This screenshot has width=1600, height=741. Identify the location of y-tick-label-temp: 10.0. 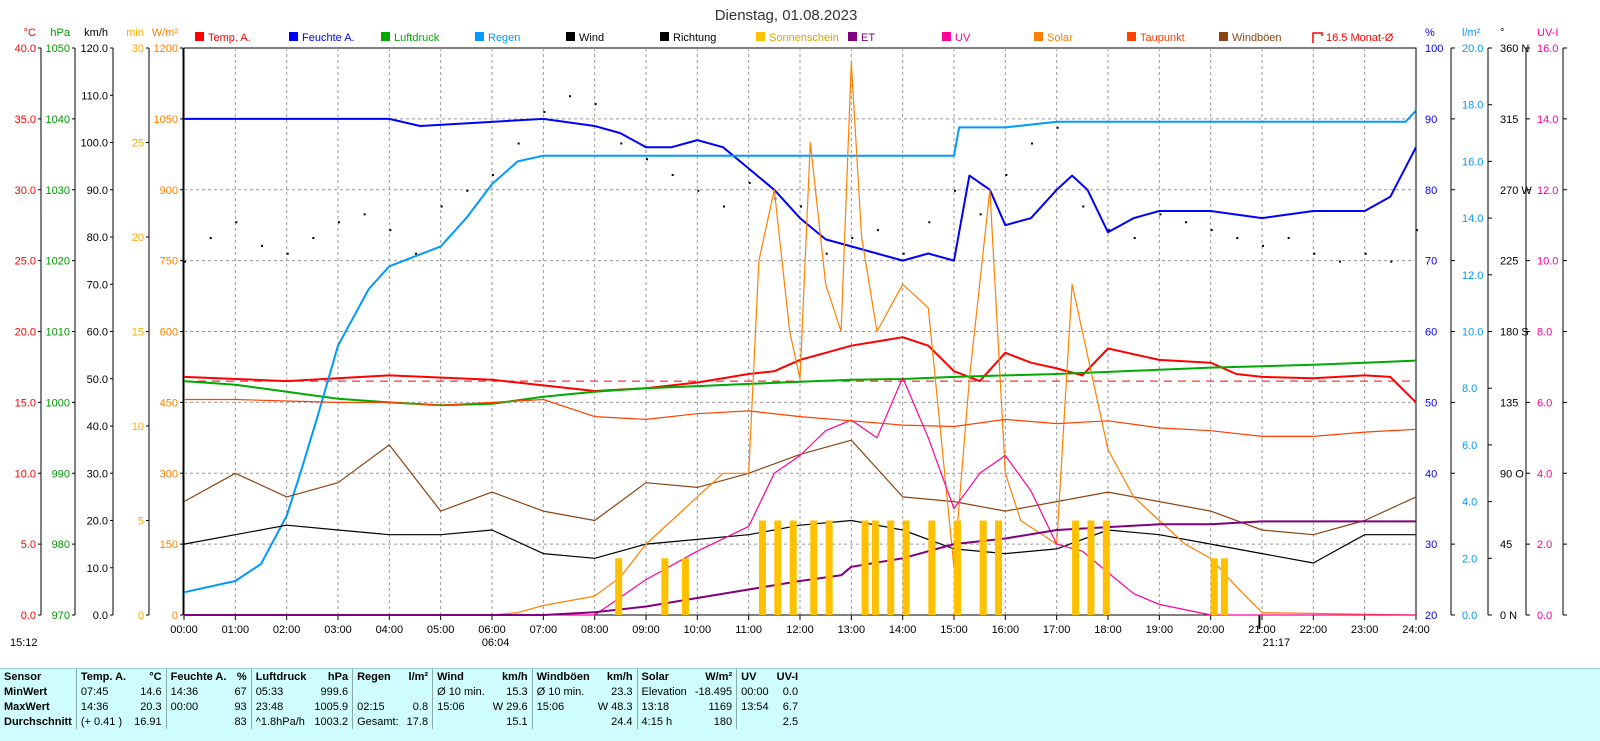
(25, 474).